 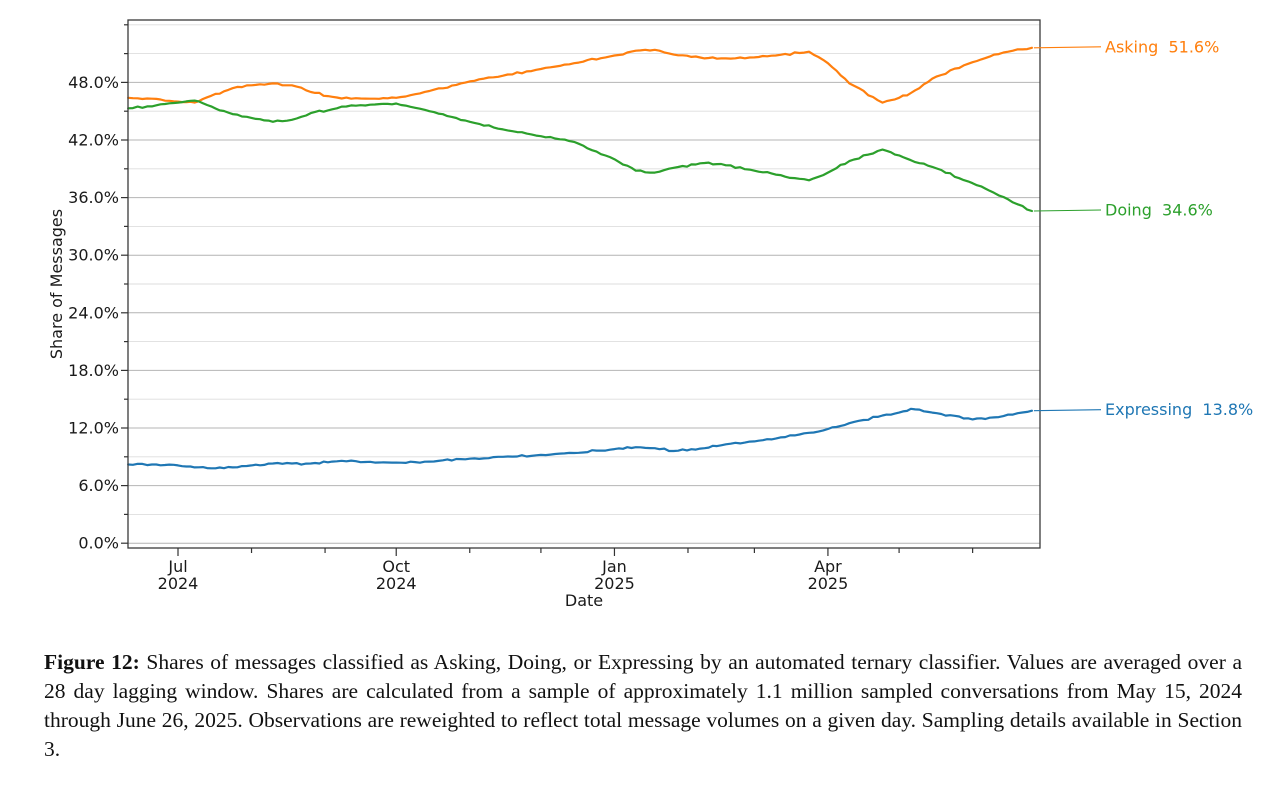 I want to click on y-tick-label: 18.0%, so click(x=93, y=370).